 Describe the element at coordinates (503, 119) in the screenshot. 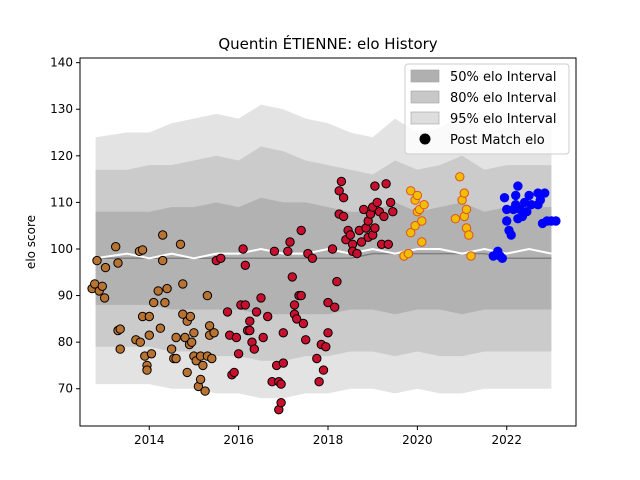

I see `legend-label: 95% elo Interval` at that location.